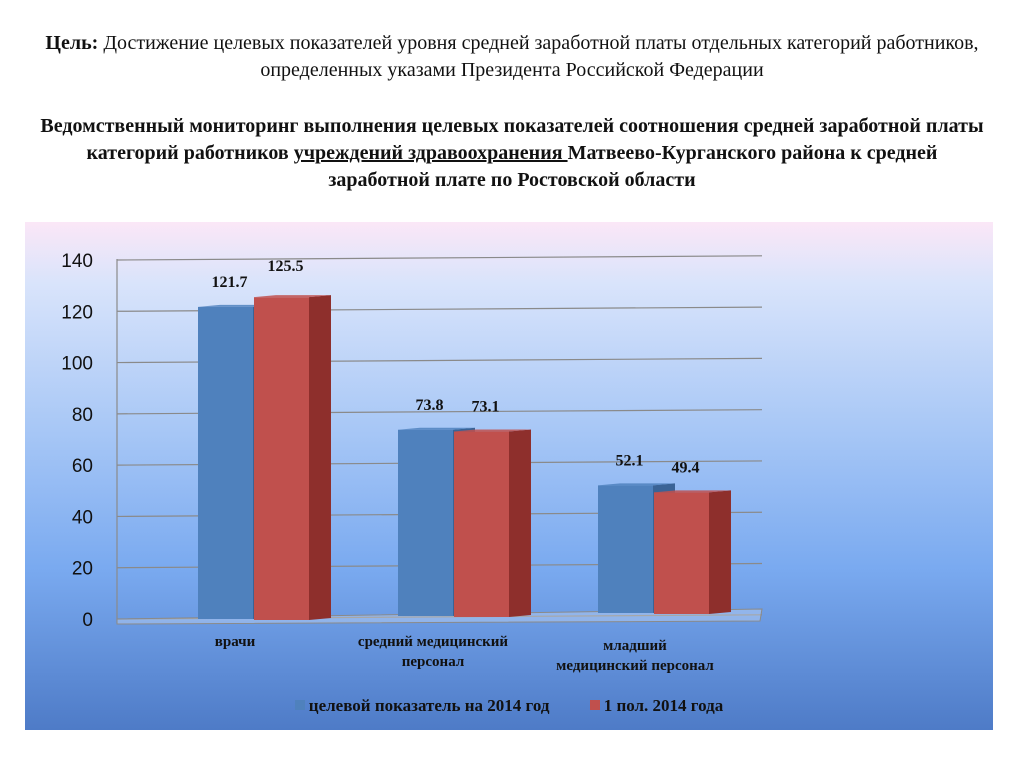  What do you see at coordinates (82, 517) in the screenshot?
I see `y-tick-label: 40` at bounding box center [82, 517].